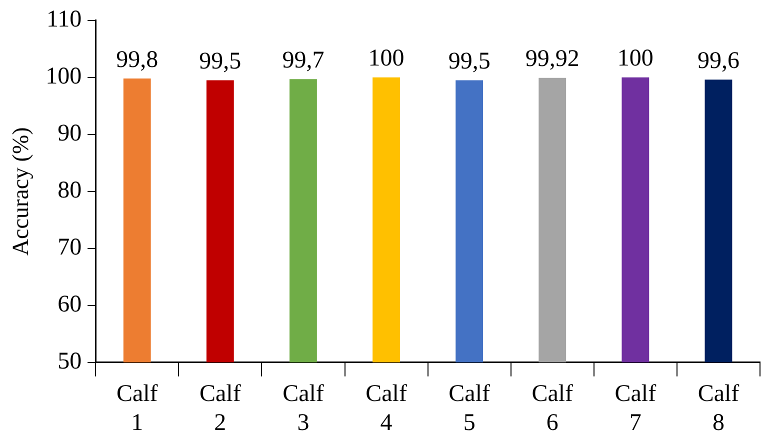 This screenshot has height=446, width=766. I want to click on data-label: 99,6, so click(718, 61).